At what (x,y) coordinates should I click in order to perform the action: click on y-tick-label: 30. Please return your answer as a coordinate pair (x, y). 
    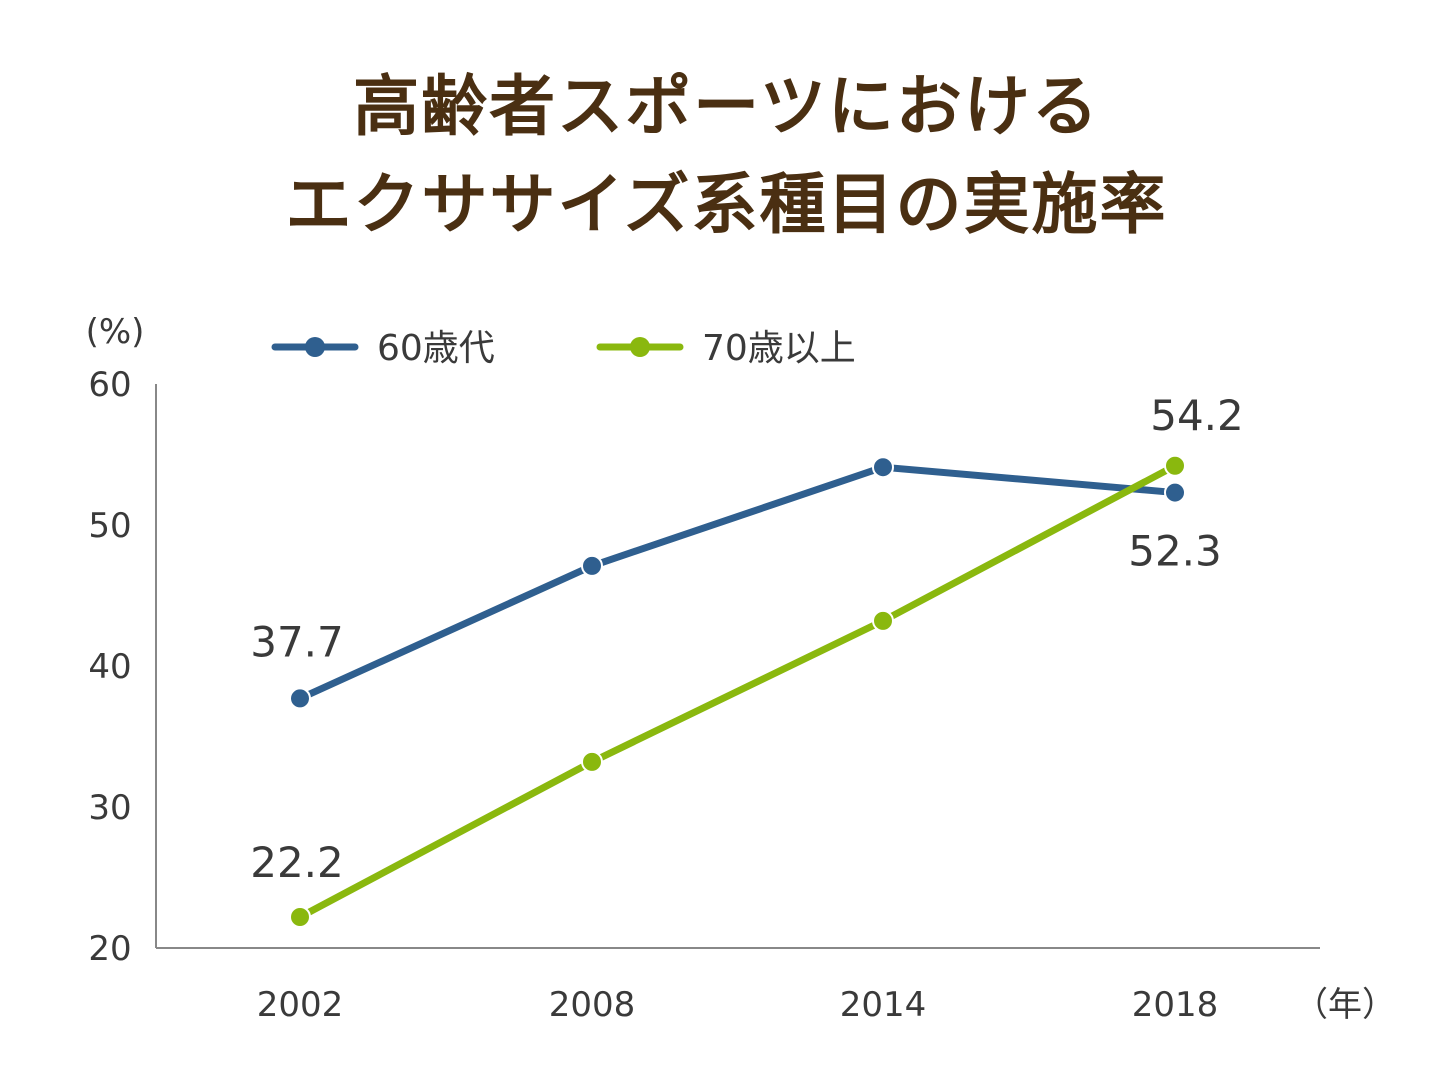
    Looking at the image, I should click on (109, 808).